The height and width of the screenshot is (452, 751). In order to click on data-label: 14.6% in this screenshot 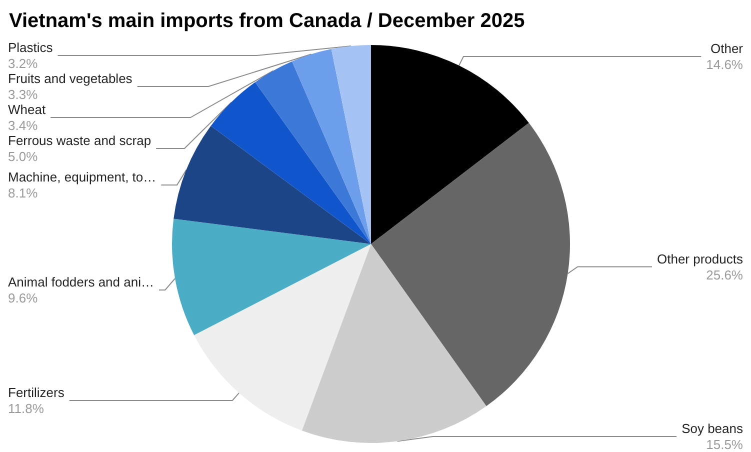, I will do `click(725, 64)`.